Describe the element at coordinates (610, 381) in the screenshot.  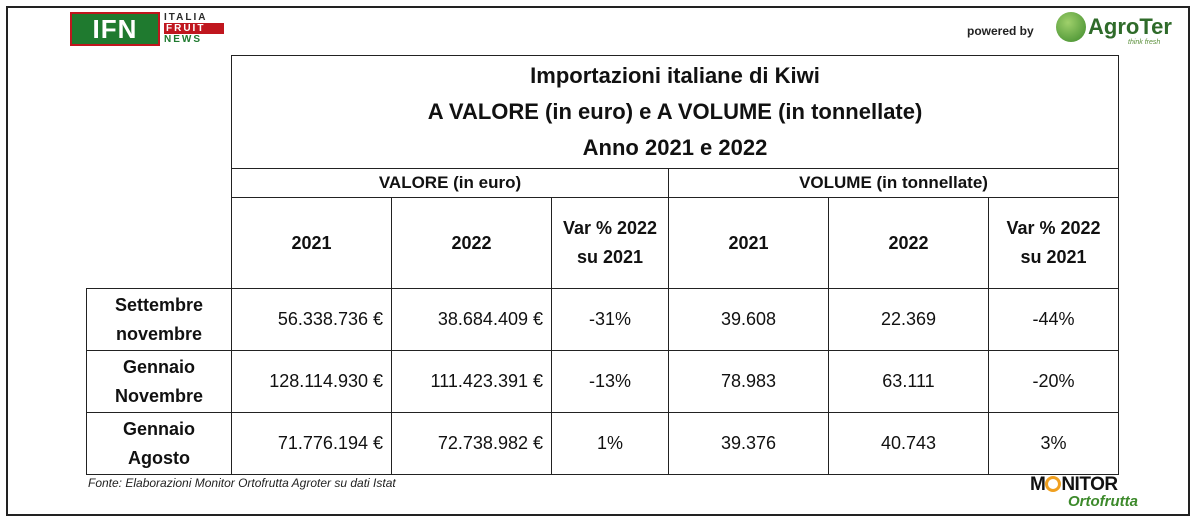
I see `table-cell: -13%` at that location.